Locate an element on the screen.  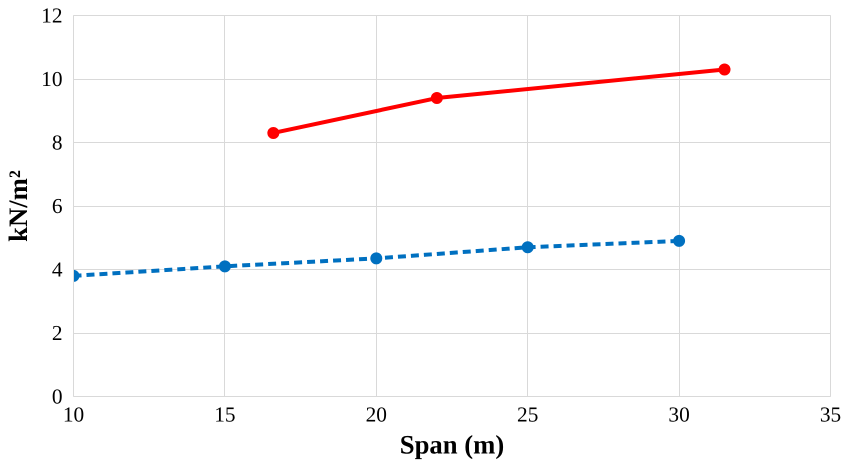
y-tick-label: 0 is located at coordinates (57, 396).